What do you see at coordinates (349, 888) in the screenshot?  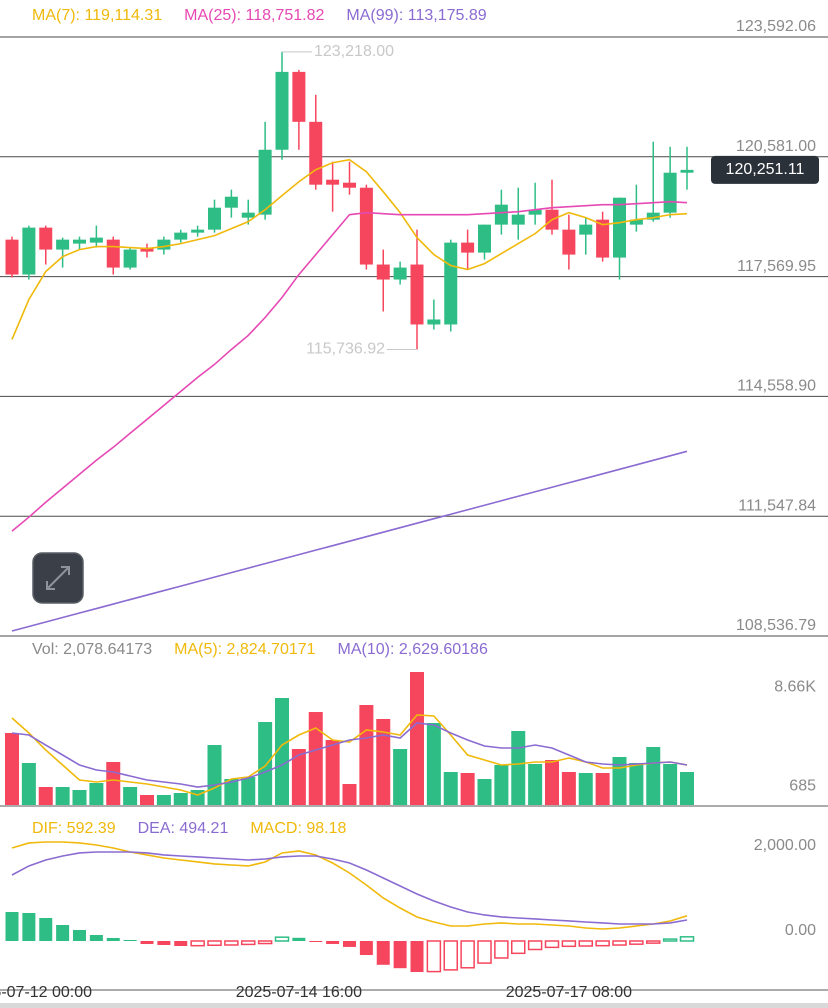 I see `macd-line` at bounding box center [349, 888].